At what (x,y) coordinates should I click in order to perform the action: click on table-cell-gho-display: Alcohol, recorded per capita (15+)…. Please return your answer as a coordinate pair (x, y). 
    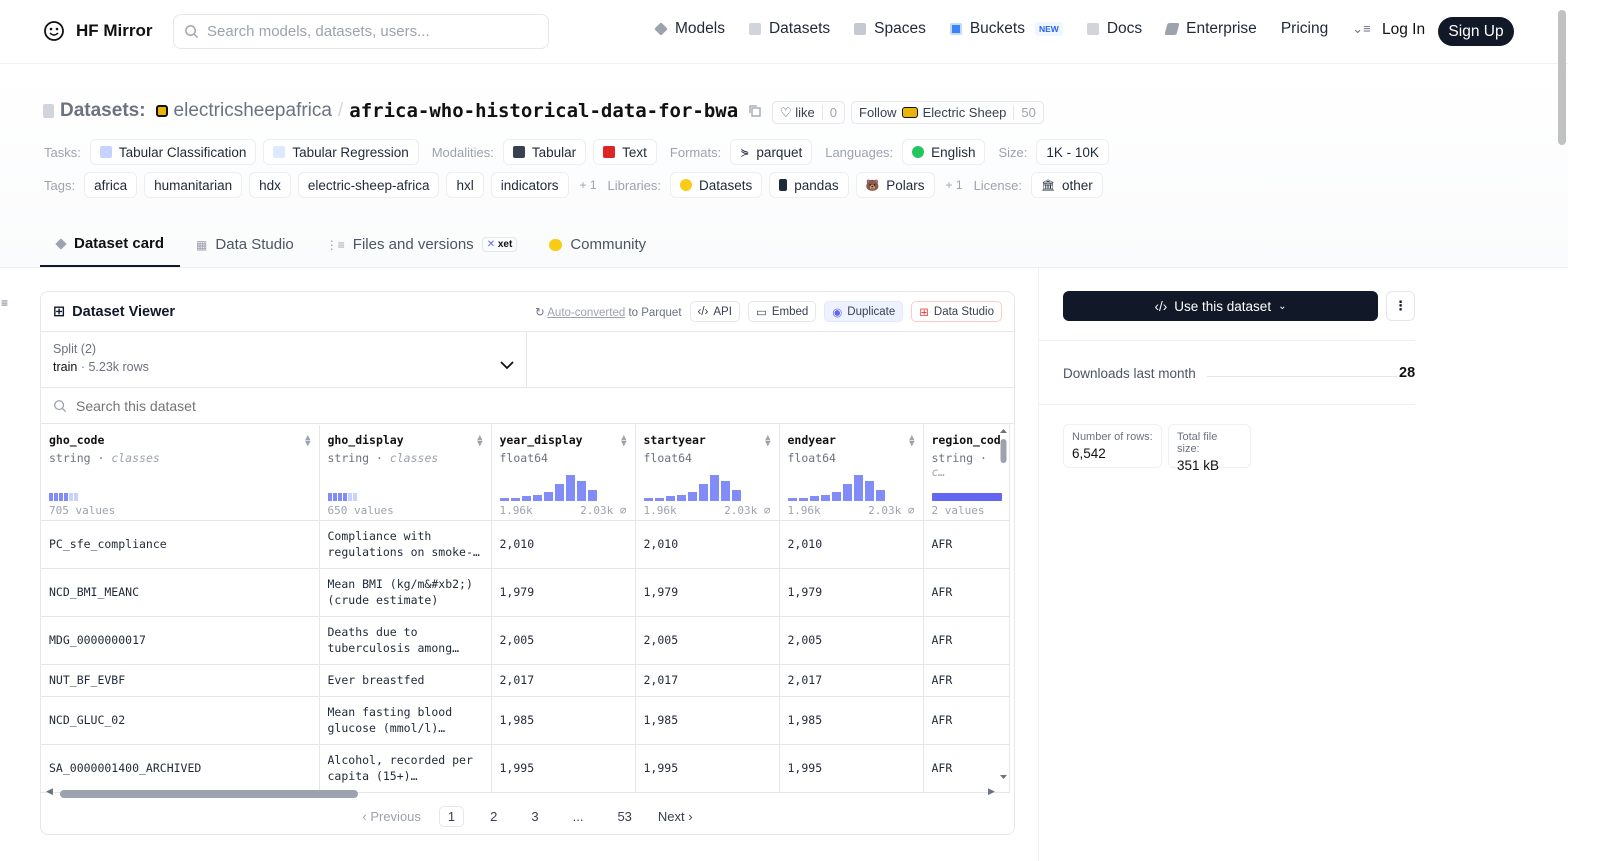
    Looking at the image, I should click on (405, 768).